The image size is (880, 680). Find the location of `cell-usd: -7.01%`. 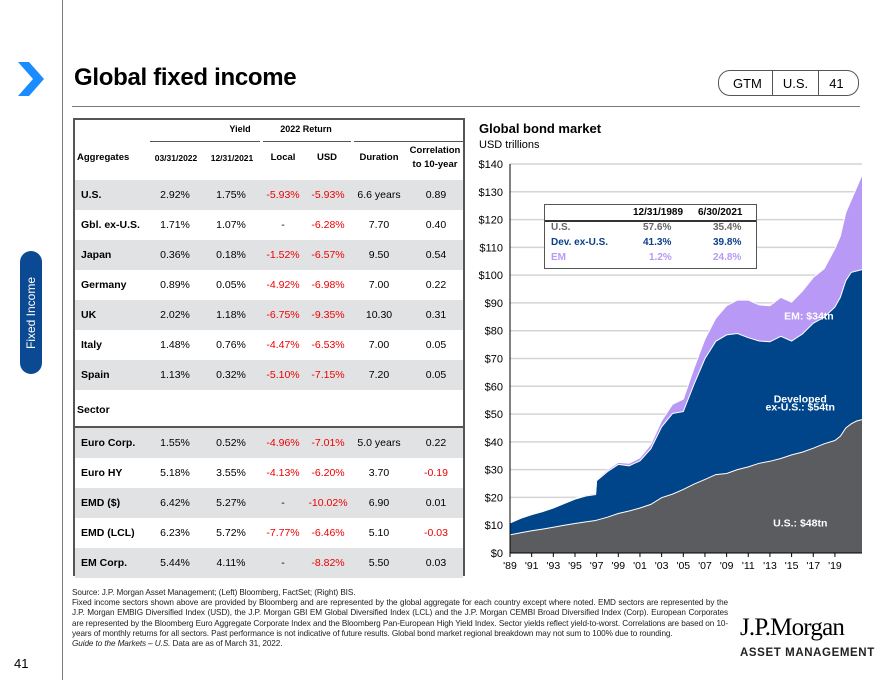

cell-usd: -7.01% is located at coordinates (328, 443).